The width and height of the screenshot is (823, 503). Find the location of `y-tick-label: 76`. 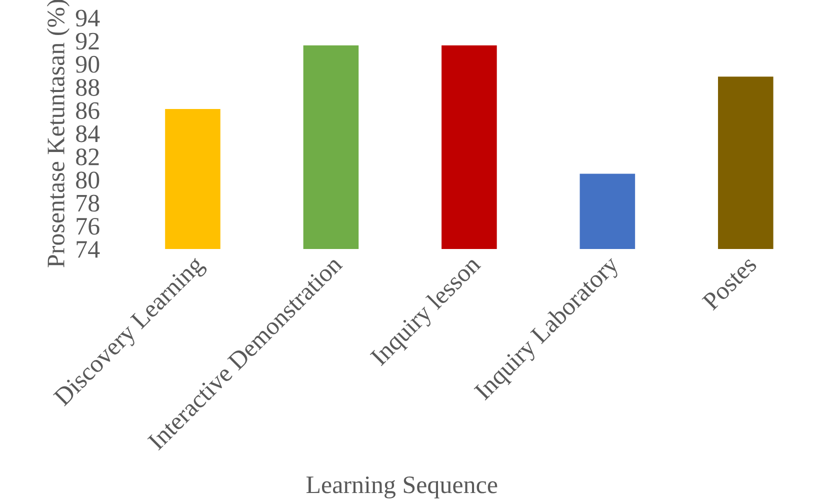

y-tick-label: 76 is located at coordinates (88, 226).